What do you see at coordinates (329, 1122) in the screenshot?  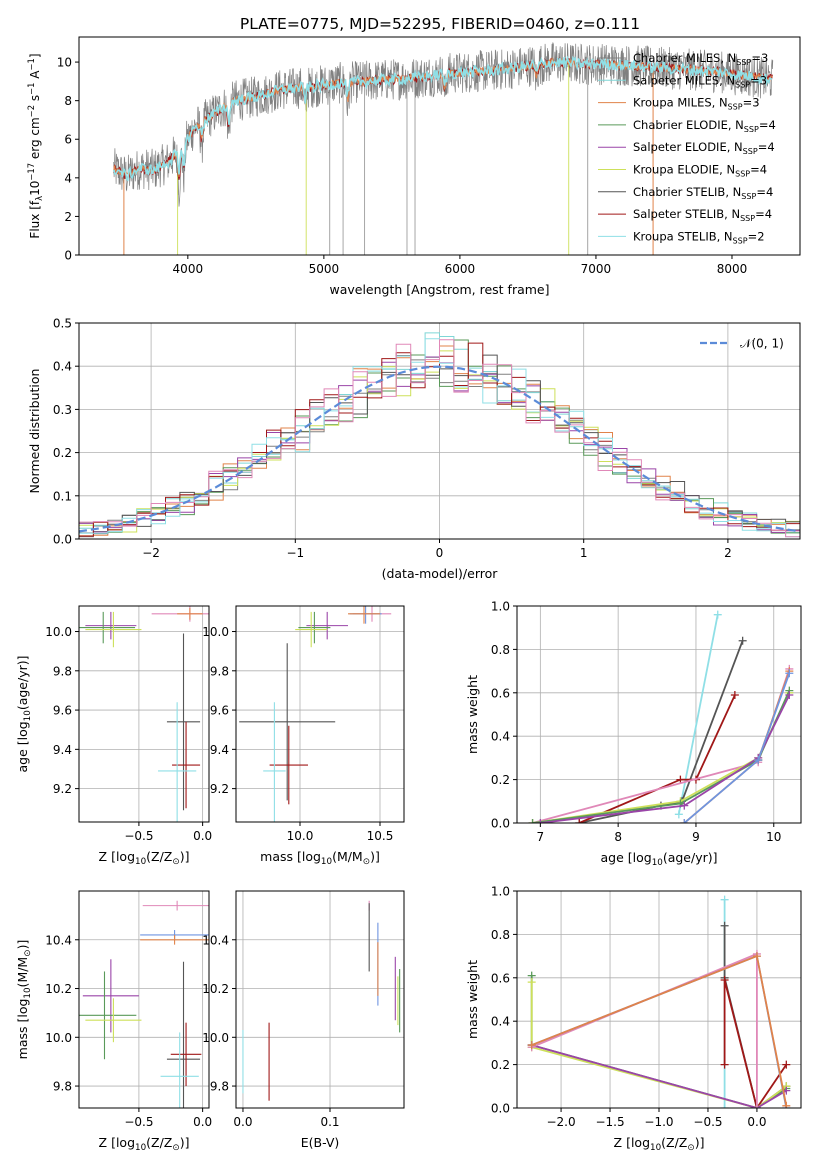 I see `x-tick-label: 0.1` at bounding box center [329, 1122].